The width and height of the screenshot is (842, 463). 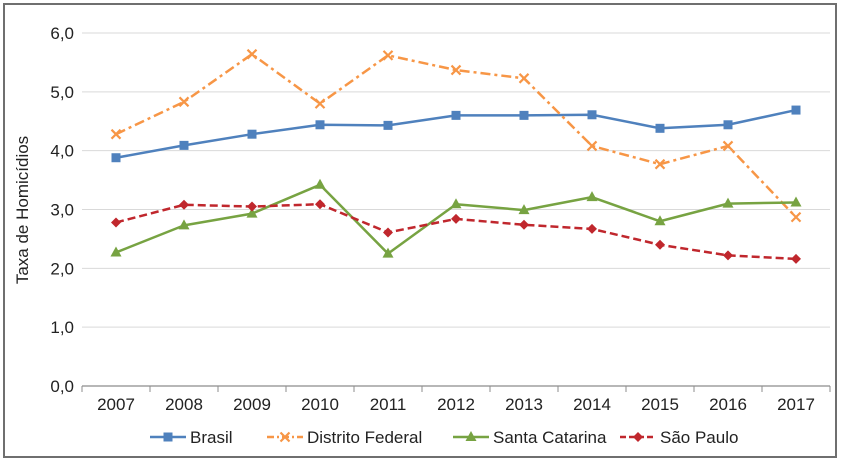 I want to click on series-s-o-paulo, so click(x=456, y=231).